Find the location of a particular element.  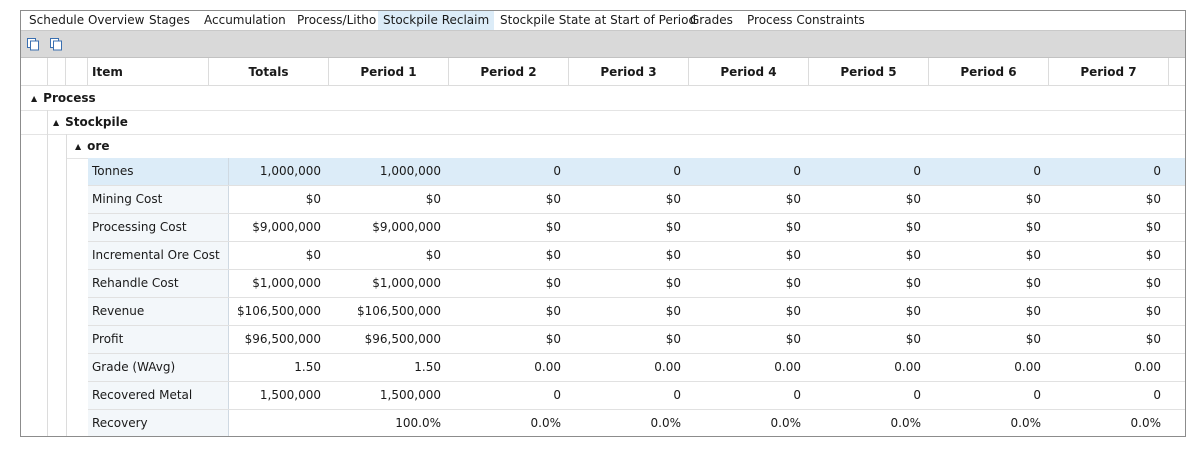

row-label: Tonnes is located at coordinates (158, 171).